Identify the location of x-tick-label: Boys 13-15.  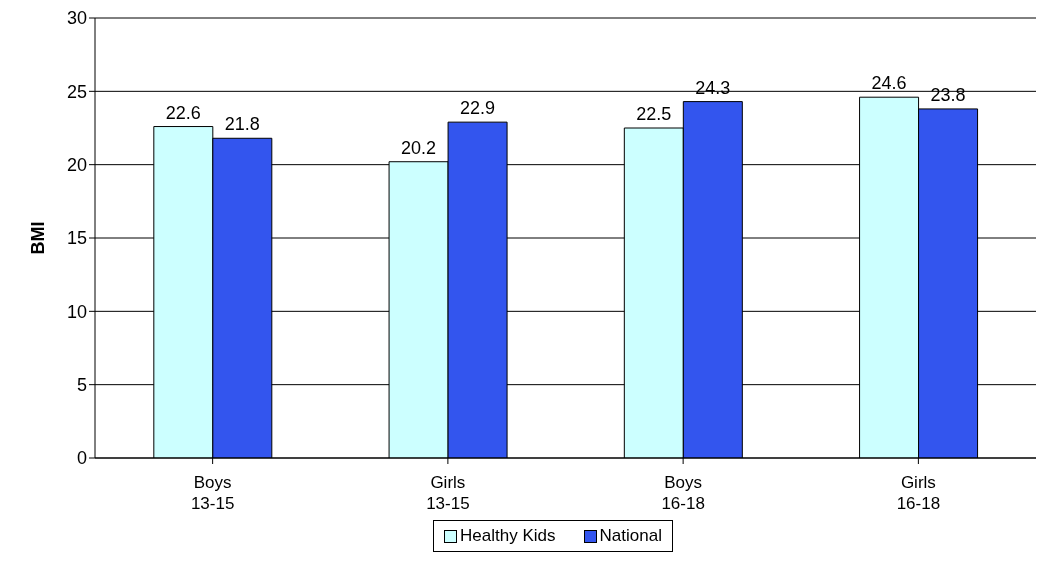
(212, 493).